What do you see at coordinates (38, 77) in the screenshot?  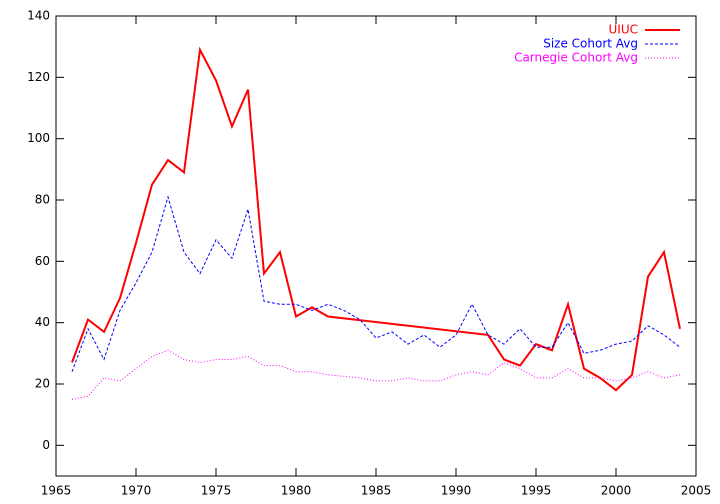 I see `y-tick-label: 120` at bounding box center [38, 77].